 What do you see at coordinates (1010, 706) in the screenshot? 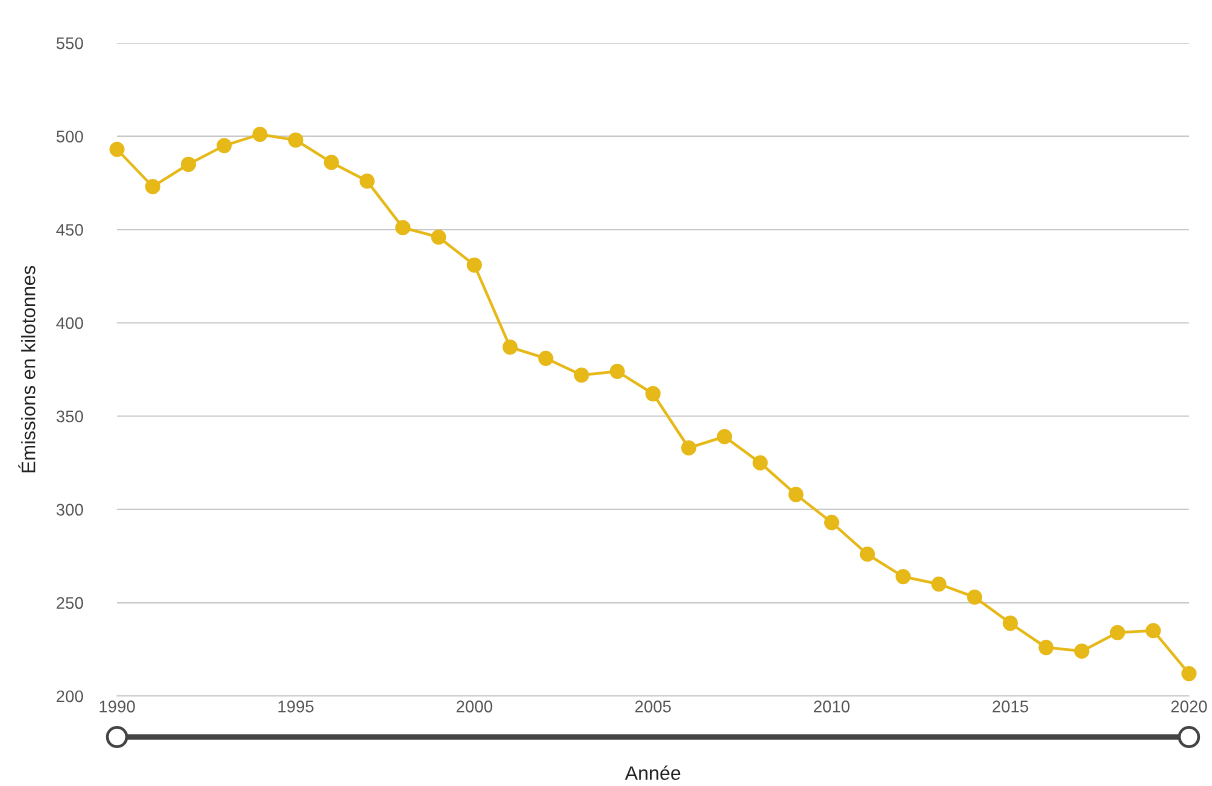
I see `x-tick-label: 2015` at bounding box center [1010, 706].